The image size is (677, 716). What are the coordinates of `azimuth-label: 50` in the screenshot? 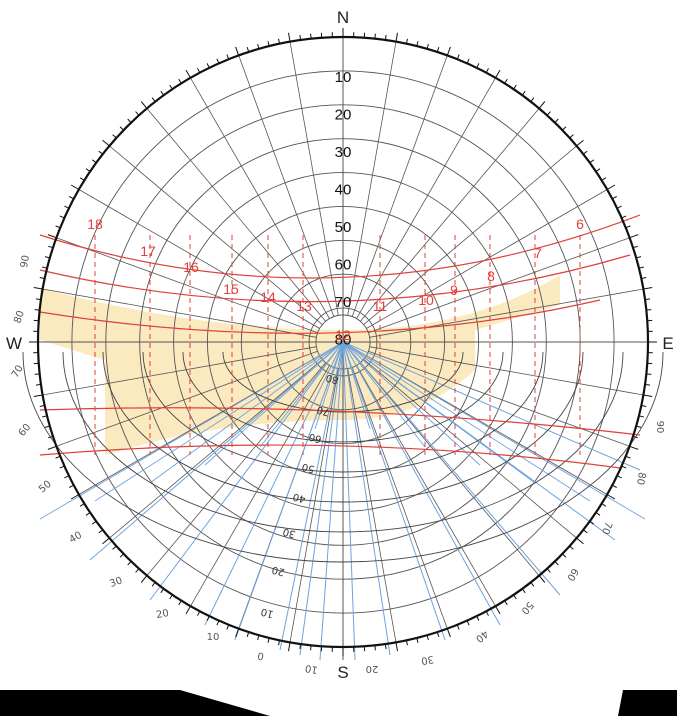 It's located at (527, 607).